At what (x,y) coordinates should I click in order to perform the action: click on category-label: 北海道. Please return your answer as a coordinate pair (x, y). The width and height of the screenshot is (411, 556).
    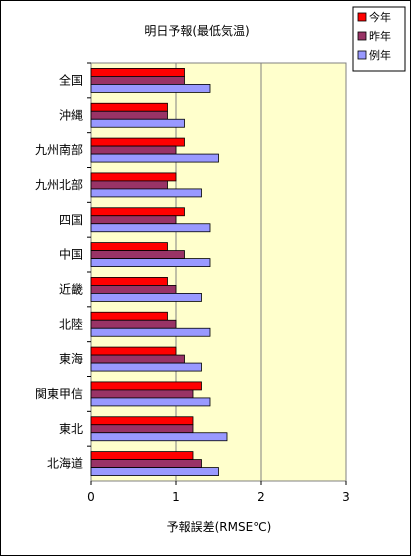
    Looking at the image, I should click on (65, 463).